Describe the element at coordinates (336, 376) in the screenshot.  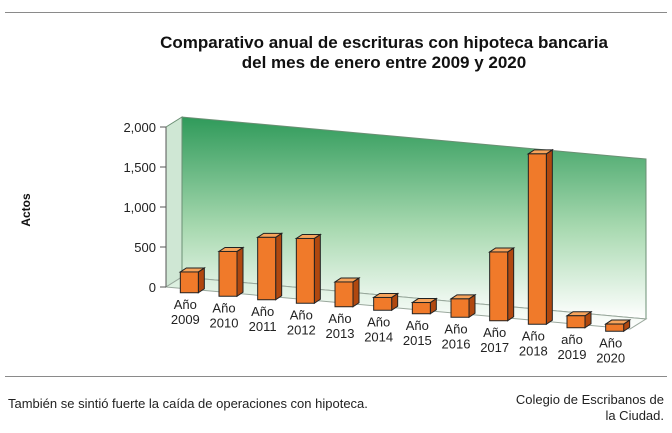
I see `bottom-divider` at that location.